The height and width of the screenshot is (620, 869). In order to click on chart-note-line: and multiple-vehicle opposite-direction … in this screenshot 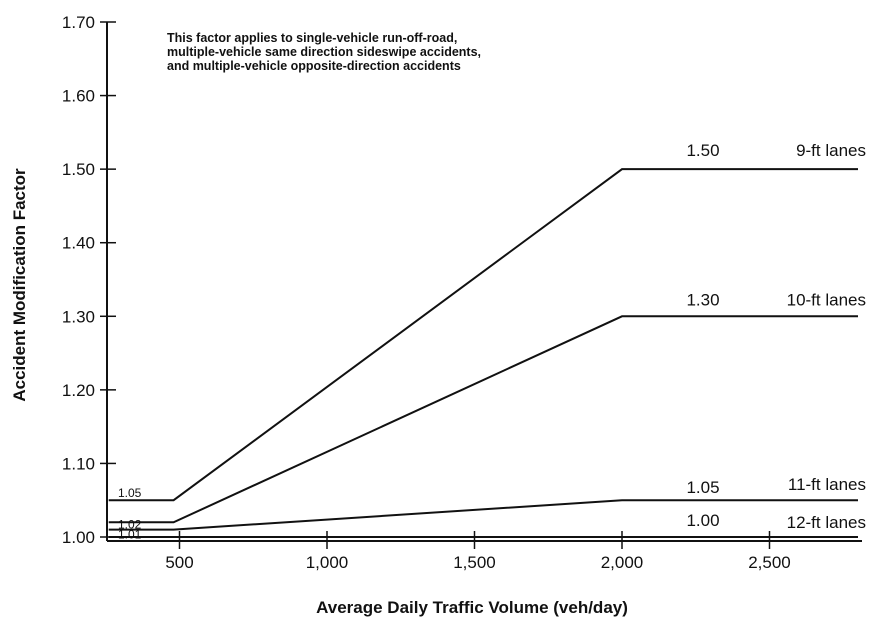, I will do `click(314, 66)`.